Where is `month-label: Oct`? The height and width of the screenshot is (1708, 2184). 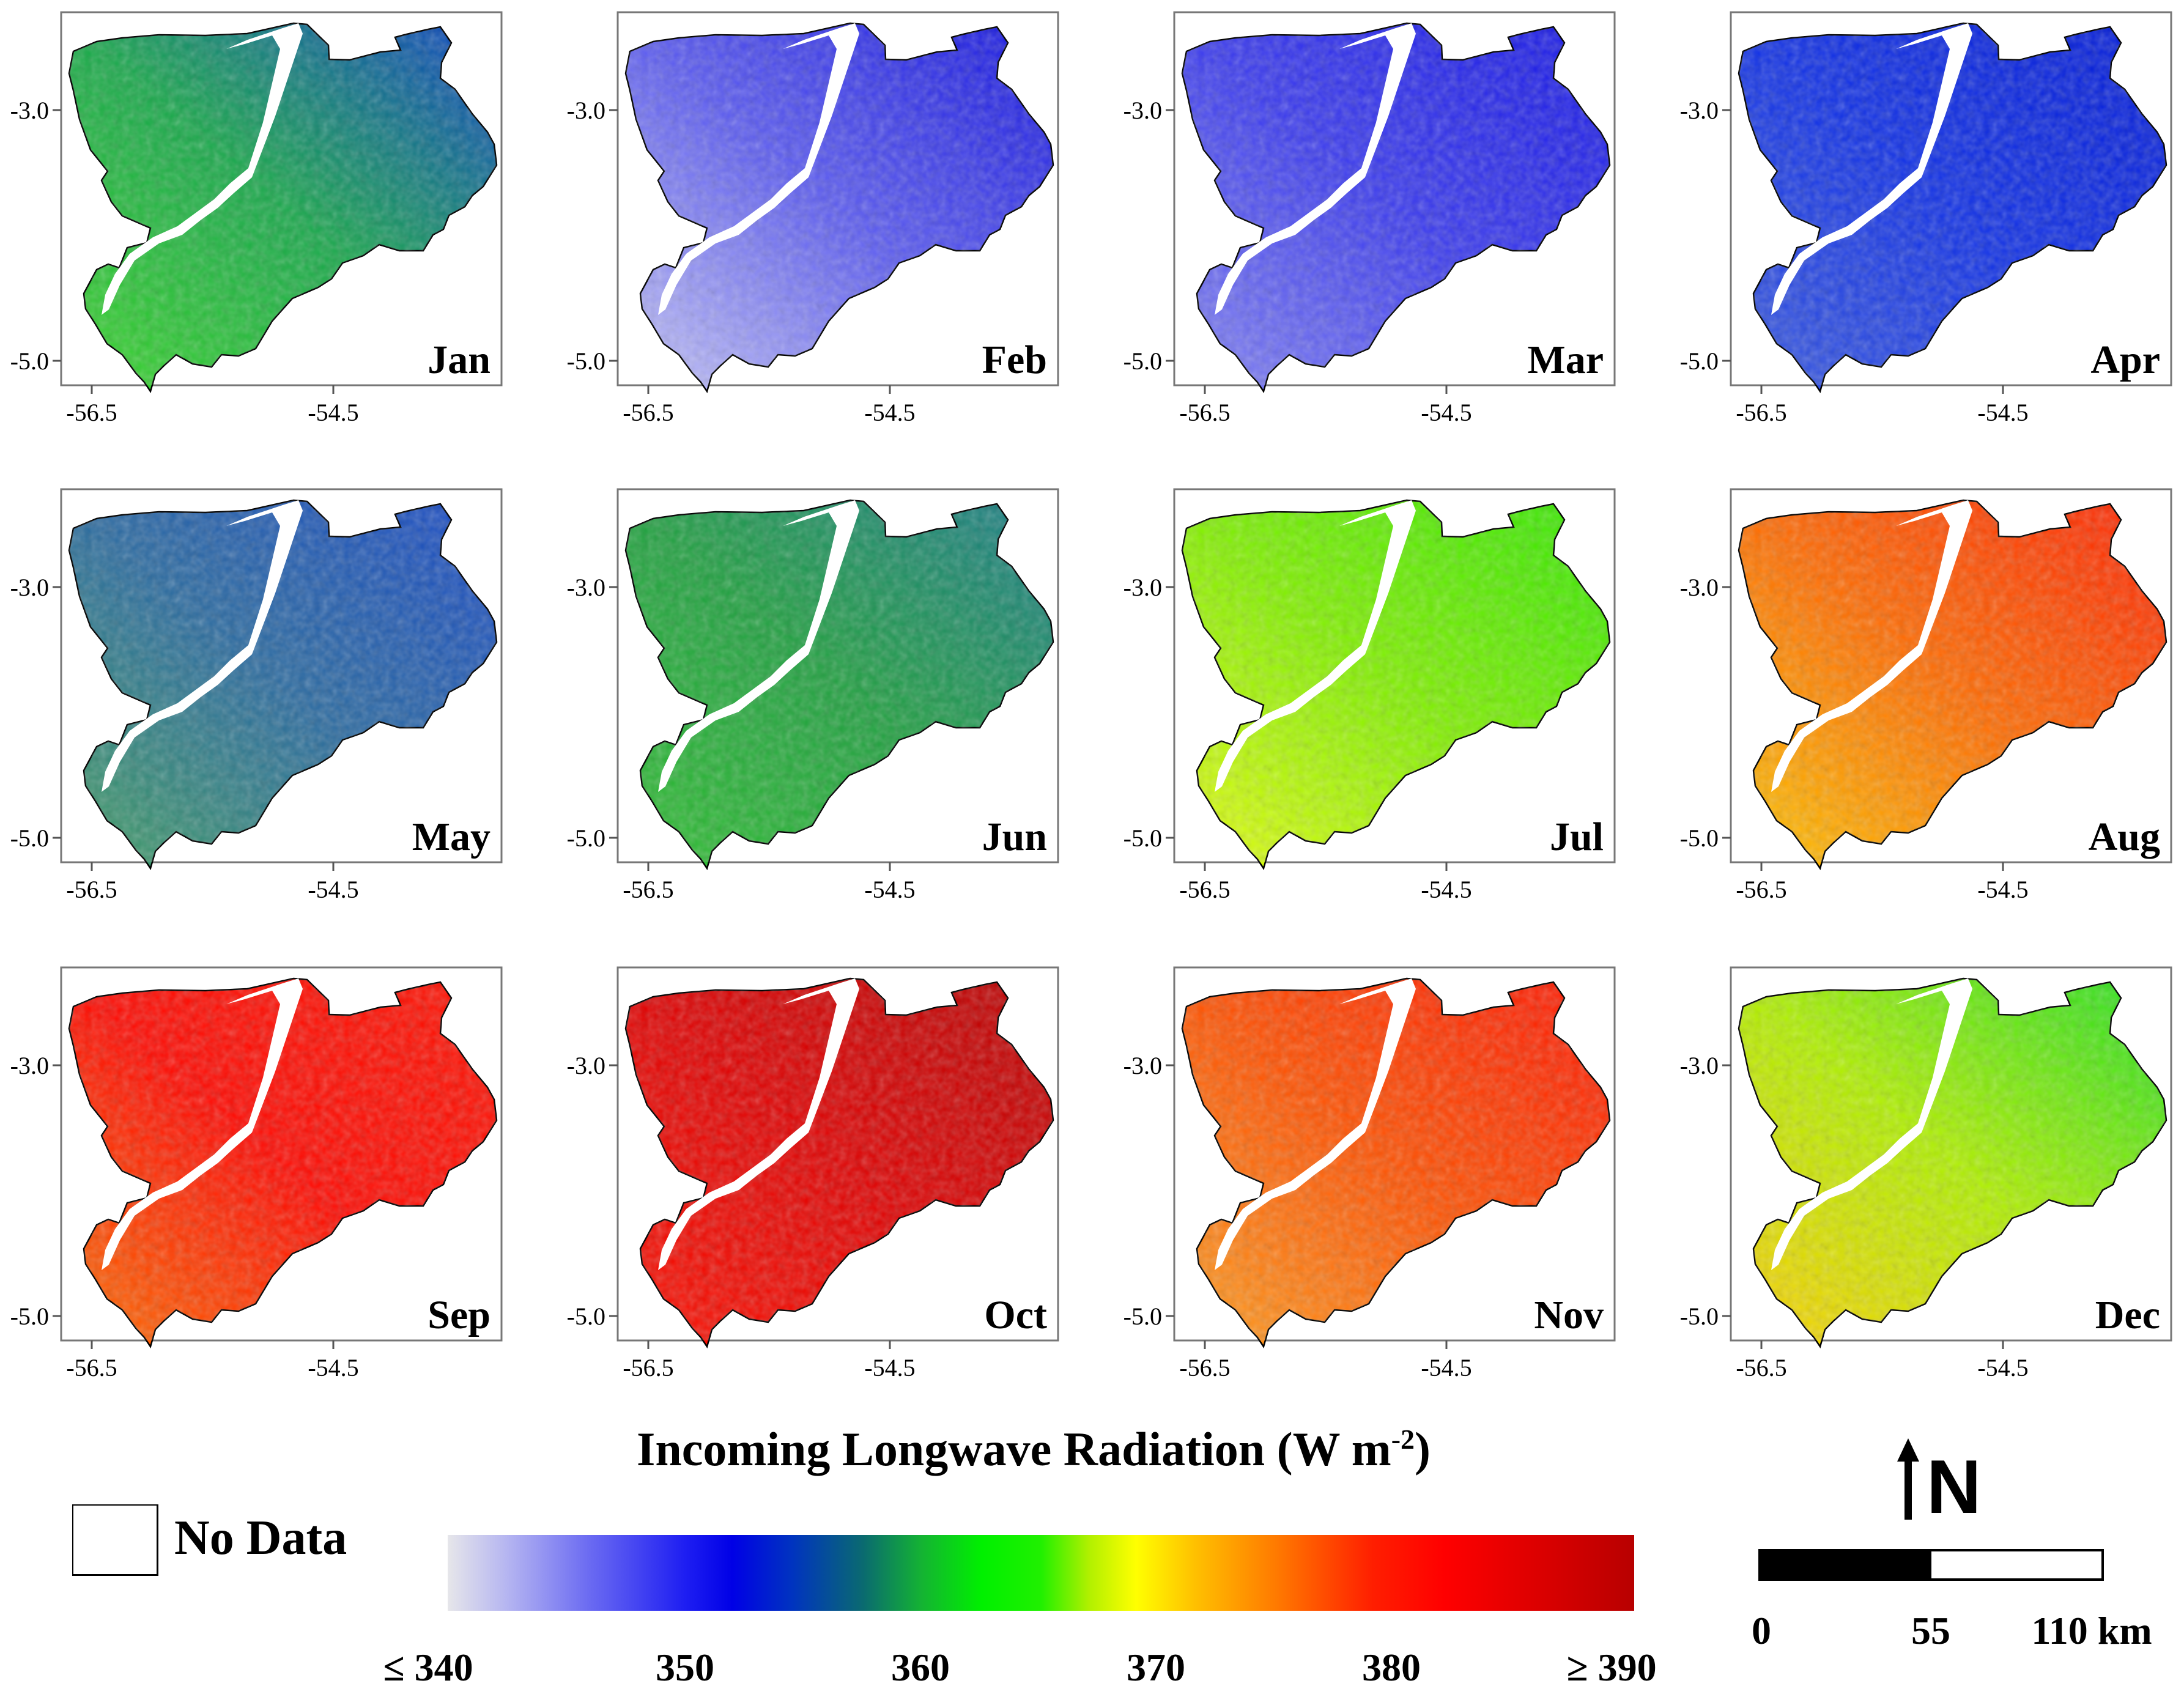 month-label: Oct is located at coordinates (1015, 1315).